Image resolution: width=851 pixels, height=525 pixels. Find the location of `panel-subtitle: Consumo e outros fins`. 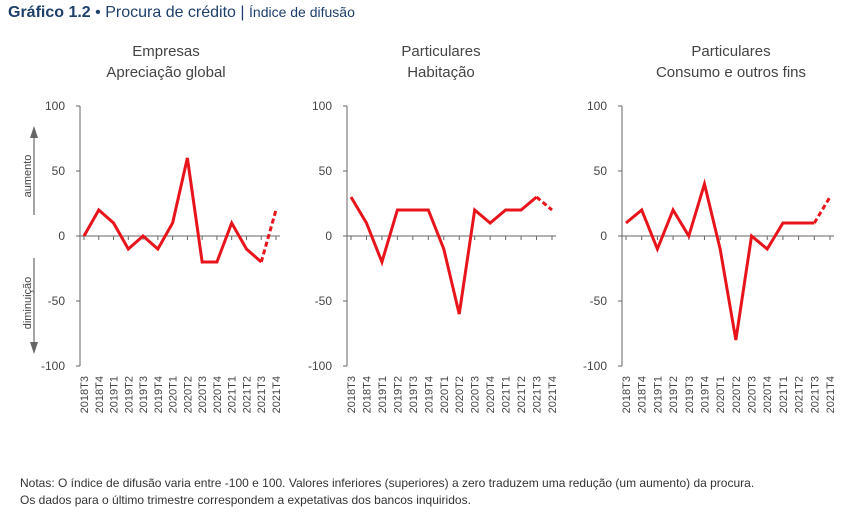

panel-subtitle: Consumo e outros fins is located at coordinates (731, 72).